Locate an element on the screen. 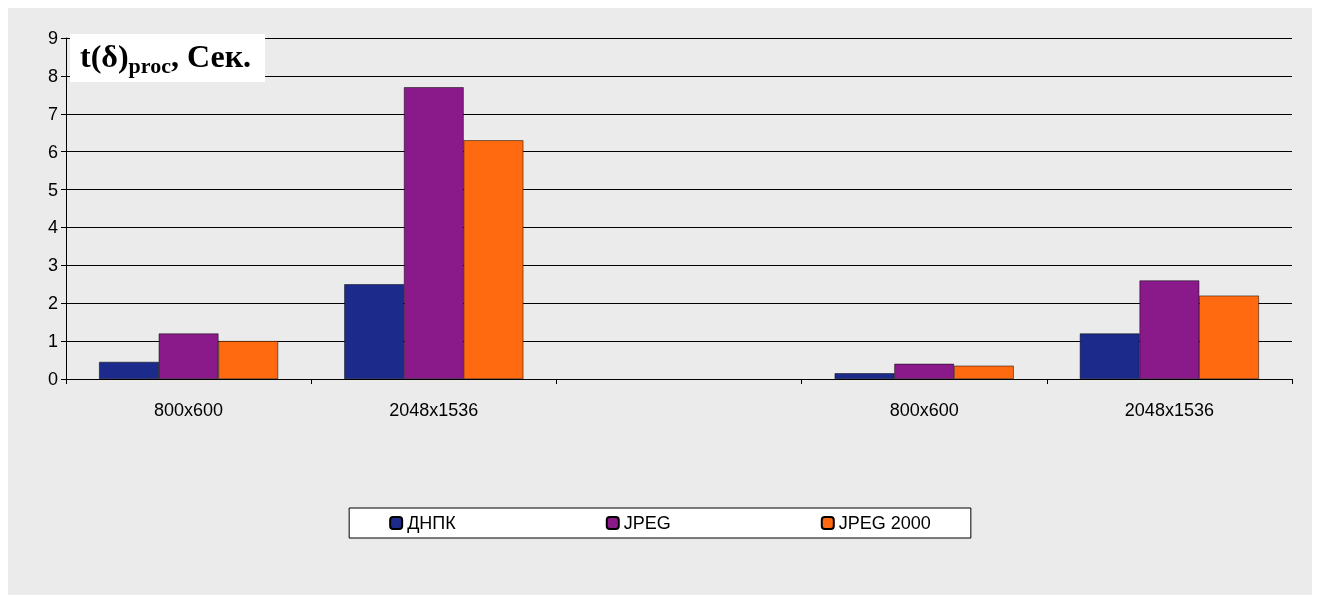 The image size is (1320, 603). y-tick-label: 9 is located at coordinates (52, 38).